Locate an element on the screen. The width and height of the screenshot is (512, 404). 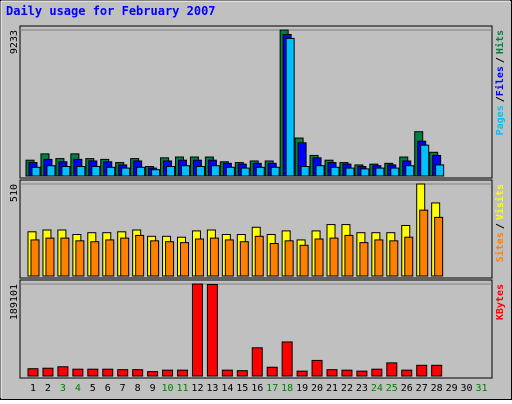
x-tick-label: 5 is located at coordinates (93, 388).